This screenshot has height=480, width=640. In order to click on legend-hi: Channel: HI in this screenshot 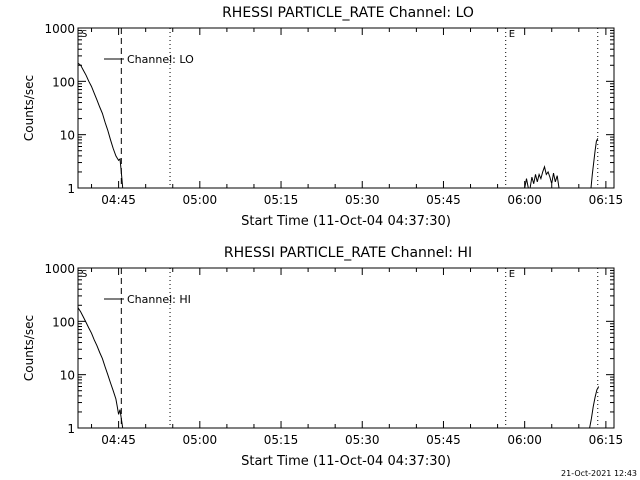, I will do `click(147, 299)`.